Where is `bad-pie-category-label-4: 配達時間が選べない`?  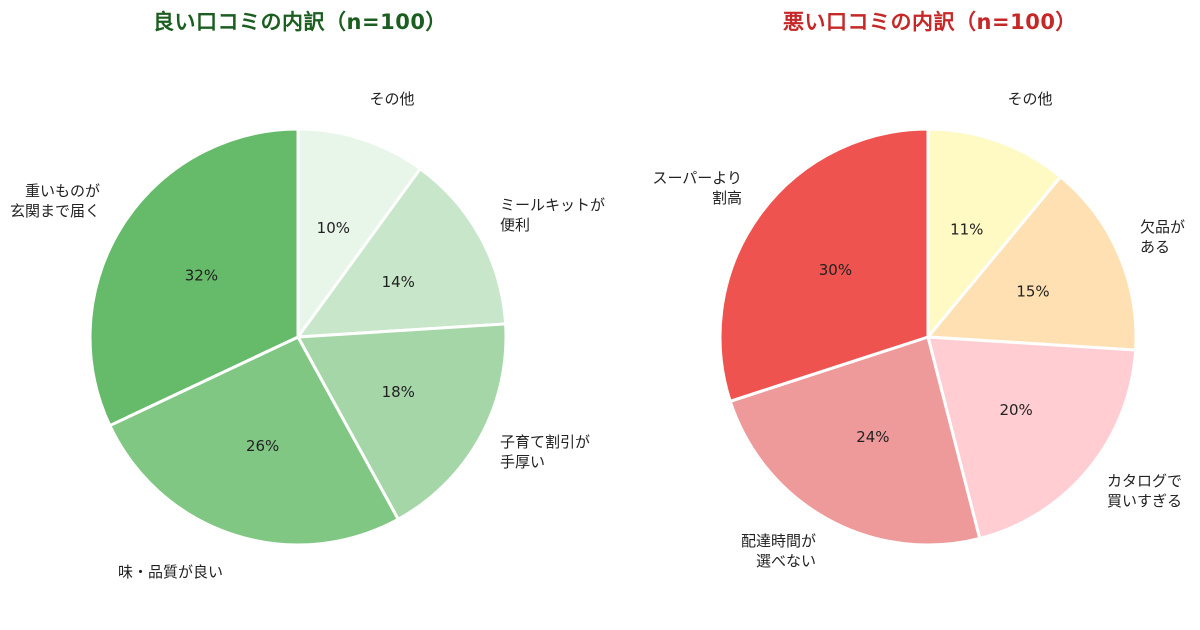 bad-pie-category-label-4: 配達時間が選べない is located at coordinates (778, 551).